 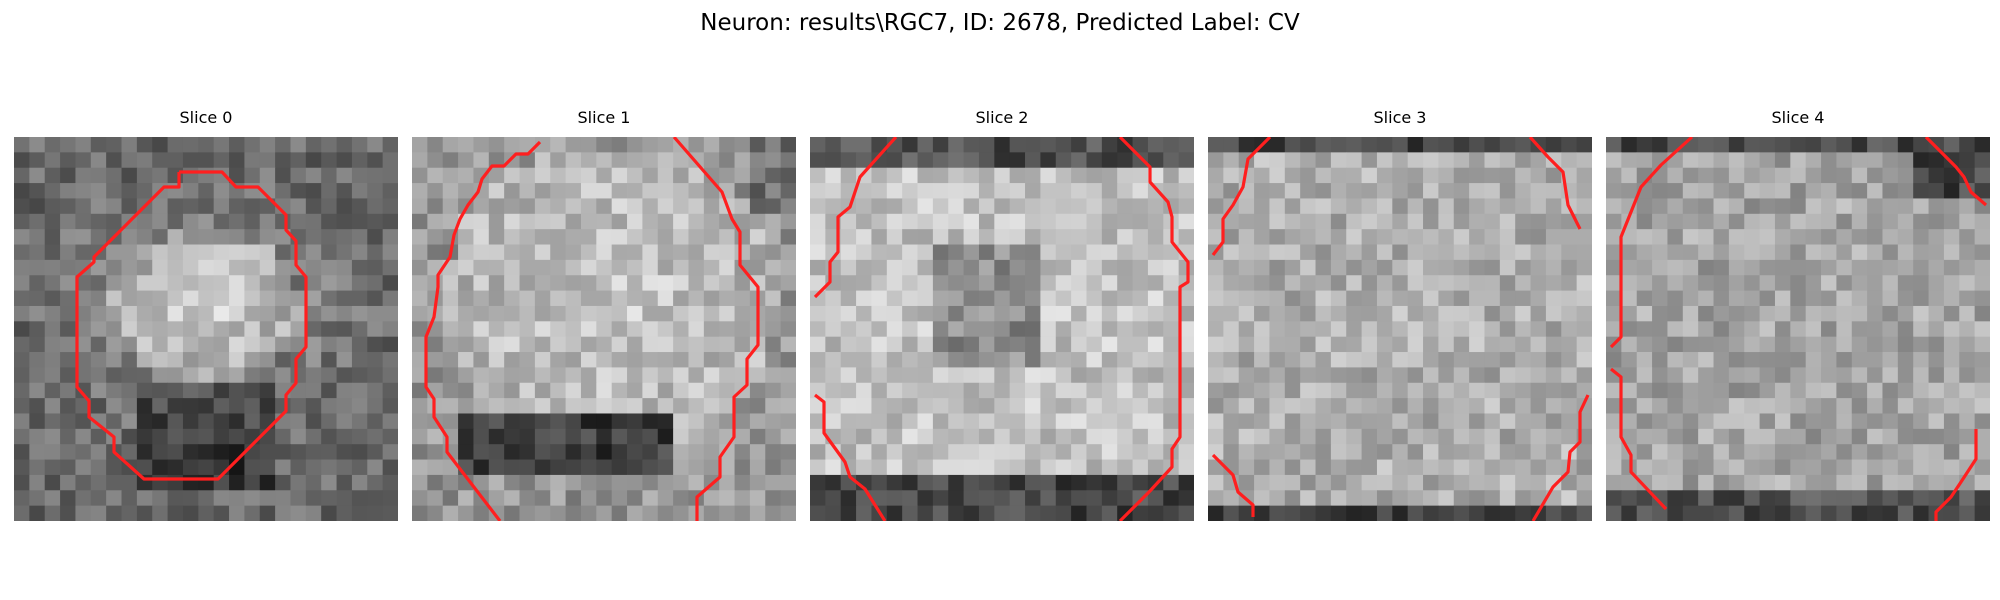 I want to click on segmentation-contour-3a, so click(x=1241, y=196).